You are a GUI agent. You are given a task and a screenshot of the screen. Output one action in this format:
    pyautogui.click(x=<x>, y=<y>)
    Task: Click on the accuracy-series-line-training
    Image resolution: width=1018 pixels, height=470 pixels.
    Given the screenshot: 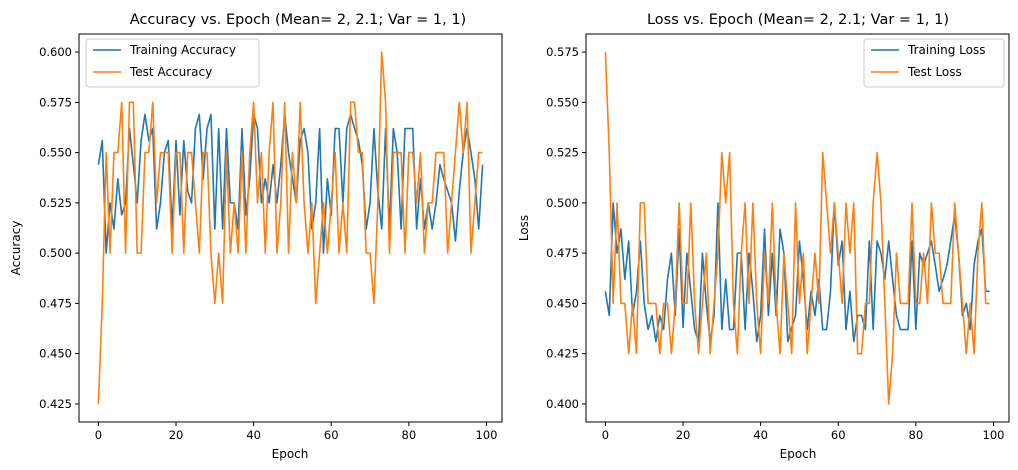 What is the action you would take?
    pyautogui.click(x=290, y=183)
    